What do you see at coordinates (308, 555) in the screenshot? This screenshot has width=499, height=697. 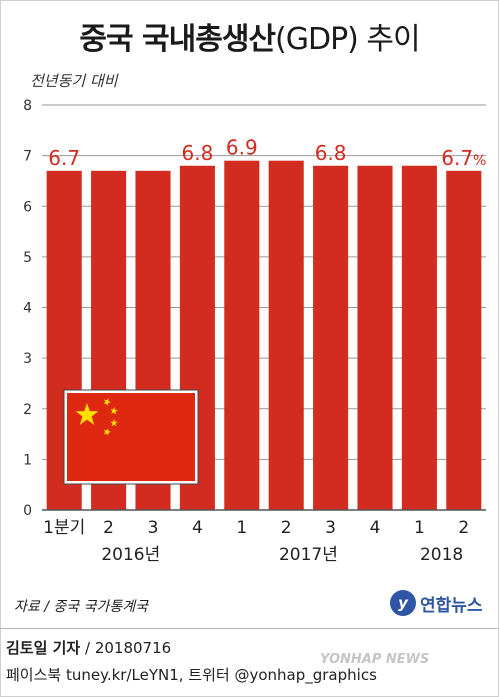 I see `year-label: 2017년` at bounding box center [308, 555].